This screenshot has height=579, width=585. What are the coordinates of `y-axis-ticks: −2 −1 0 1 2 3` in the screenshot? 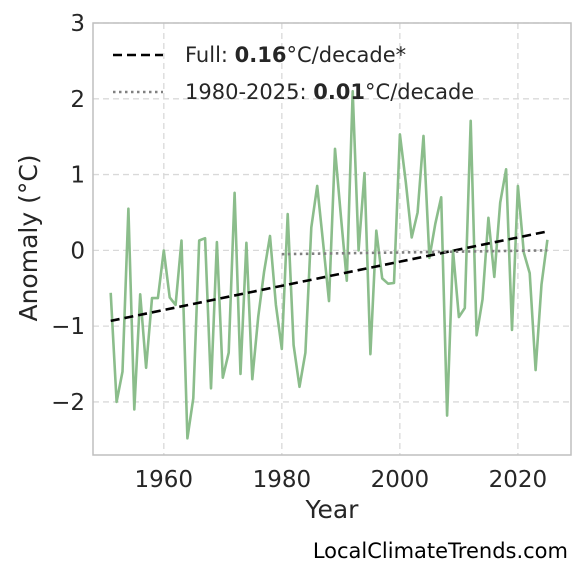 It's located at (68, 213).